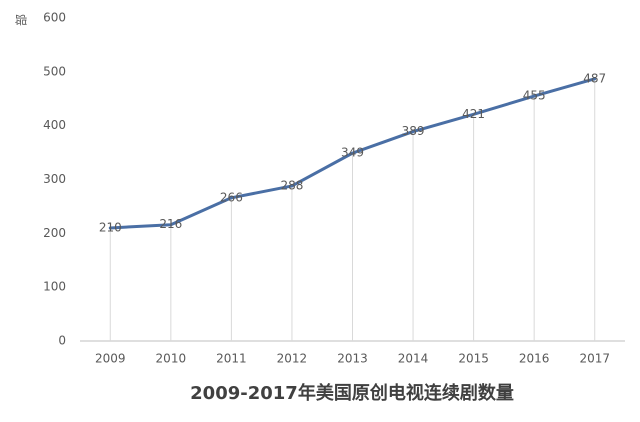 This screenshot has width=640, height=422. What do you see at coordinates (413, 131) in the screenshot?
I see `data-label: 389` at bounding box center [413, 131].